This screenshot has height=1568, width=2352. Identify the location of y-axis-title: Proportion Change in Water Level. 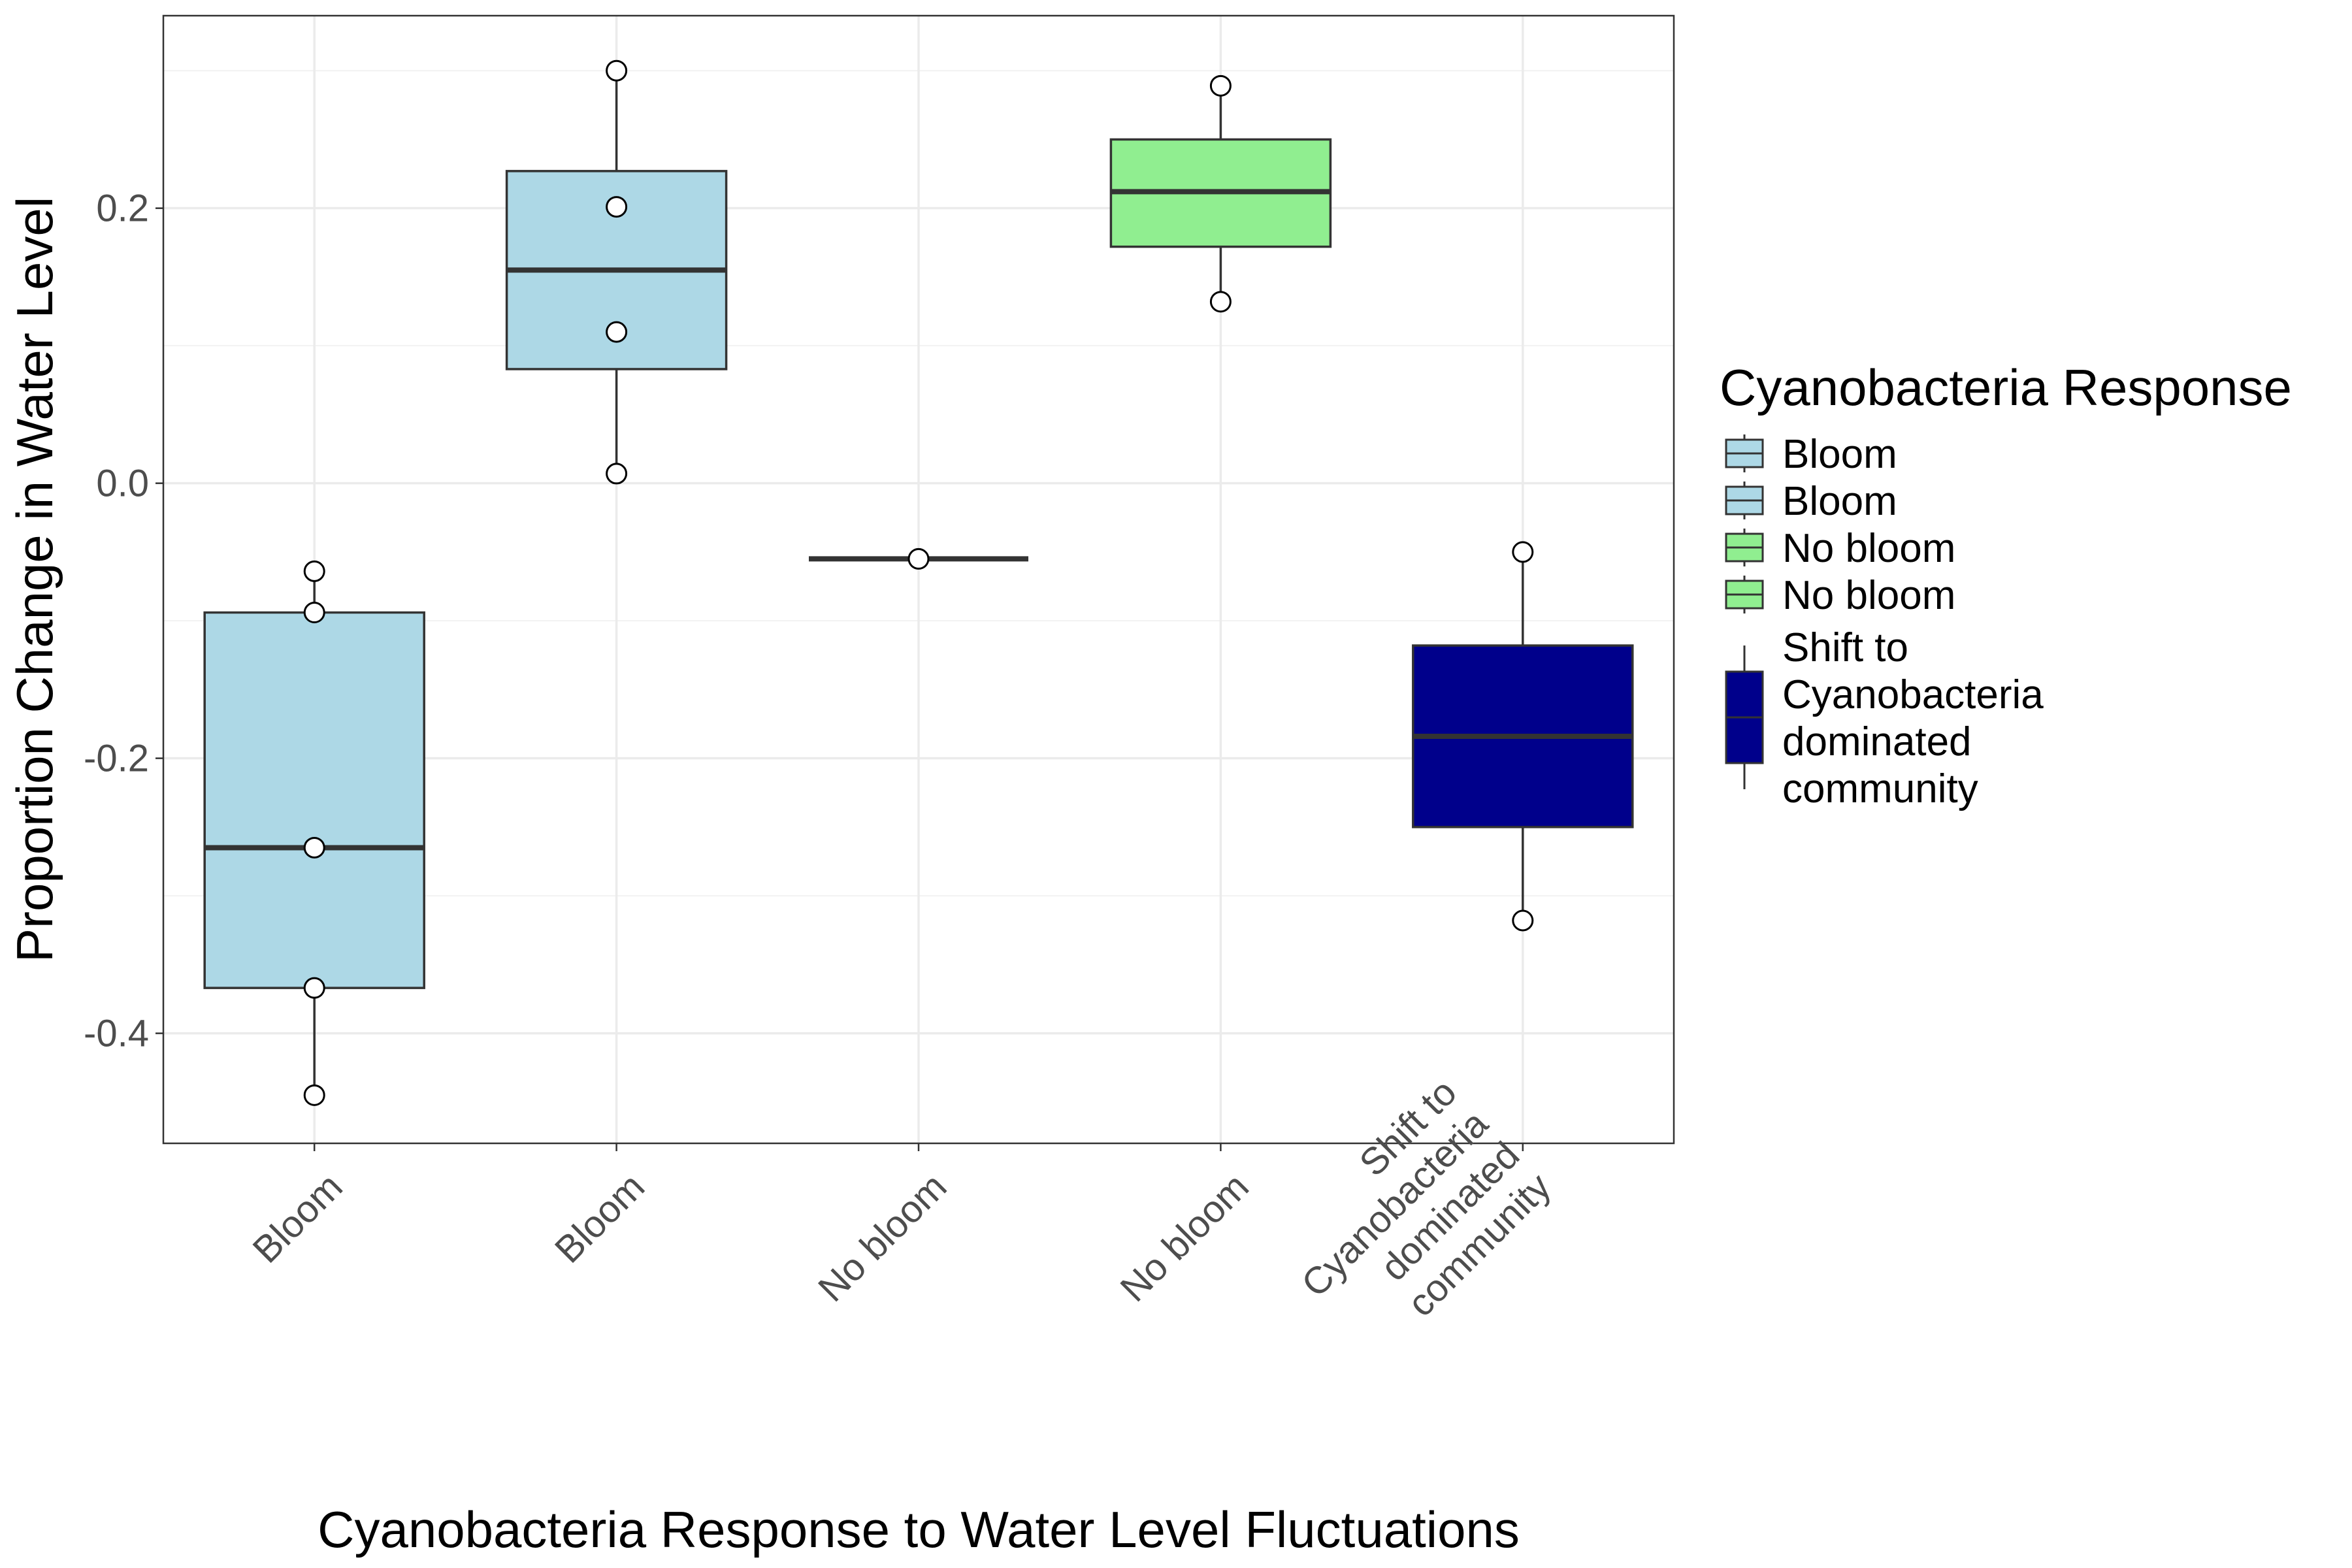
(34, 579).